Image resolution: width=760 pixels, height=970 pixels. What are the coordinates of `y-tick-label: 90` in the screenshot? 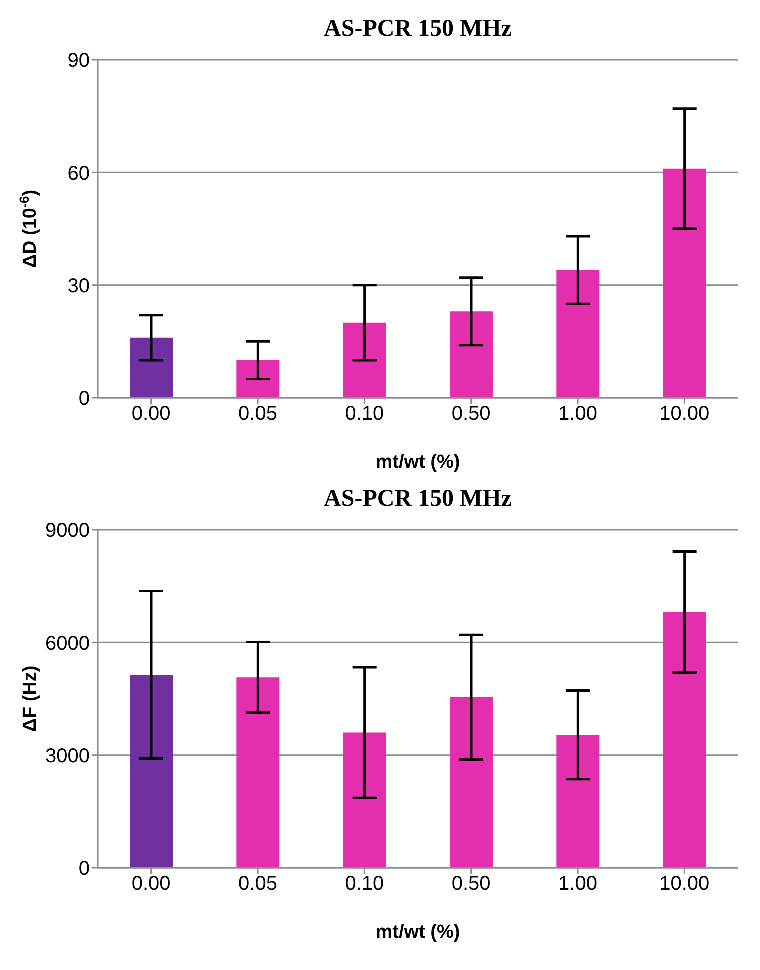 It's located at (79, 61).